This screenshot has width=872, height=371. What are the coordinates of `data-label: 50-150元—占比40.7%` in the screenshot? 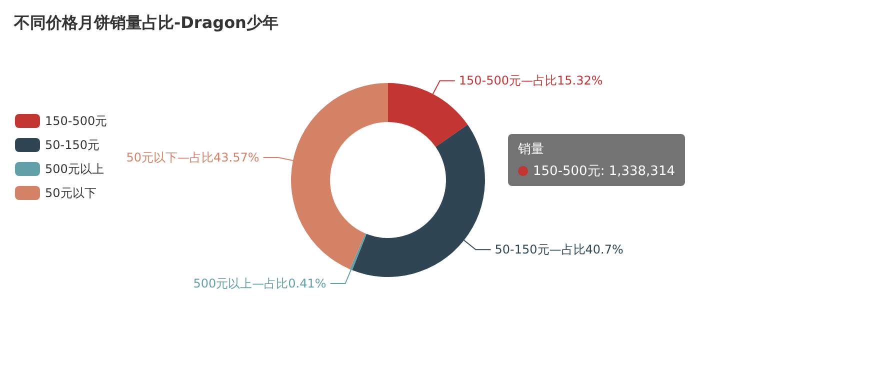 It's located at (559, 249).